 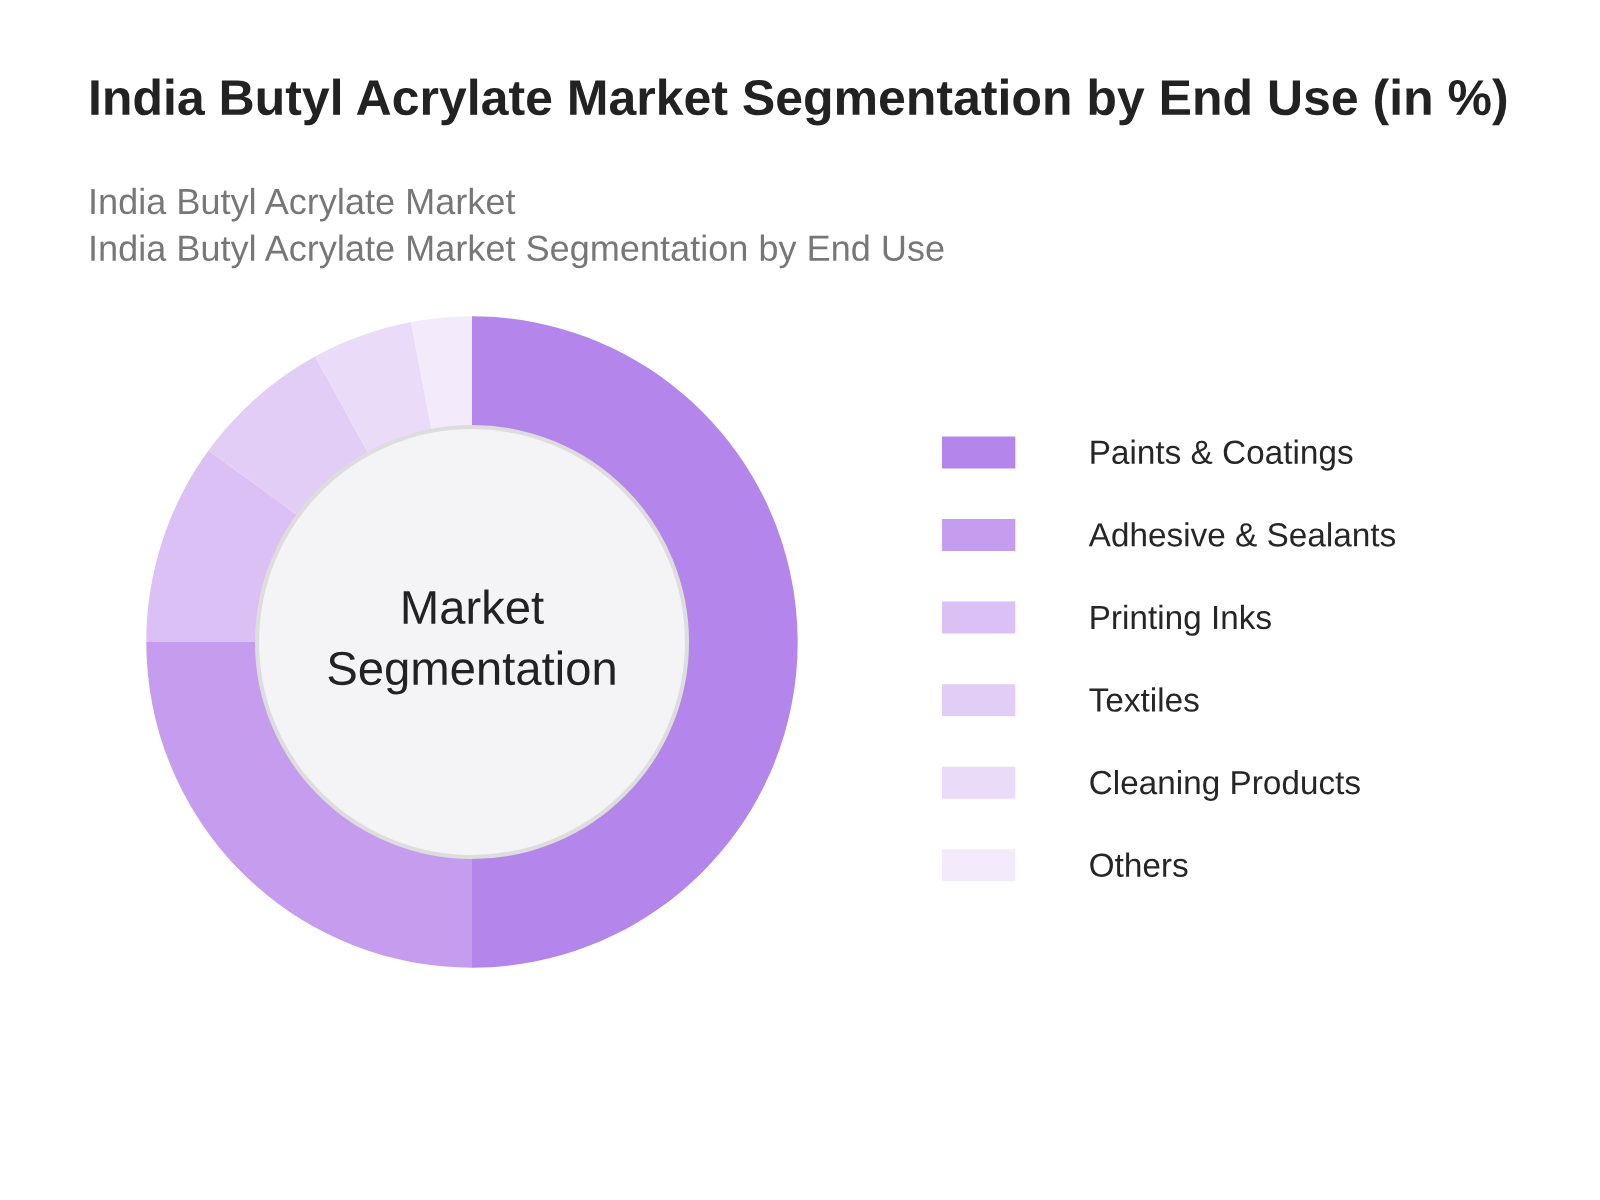 What do you see at coordinates (799, 102) in the screenshot?
I see `chart-title: India Butyl Acrylate Market Segmentation by End Use (in %)` at bounding box center [799, 102].